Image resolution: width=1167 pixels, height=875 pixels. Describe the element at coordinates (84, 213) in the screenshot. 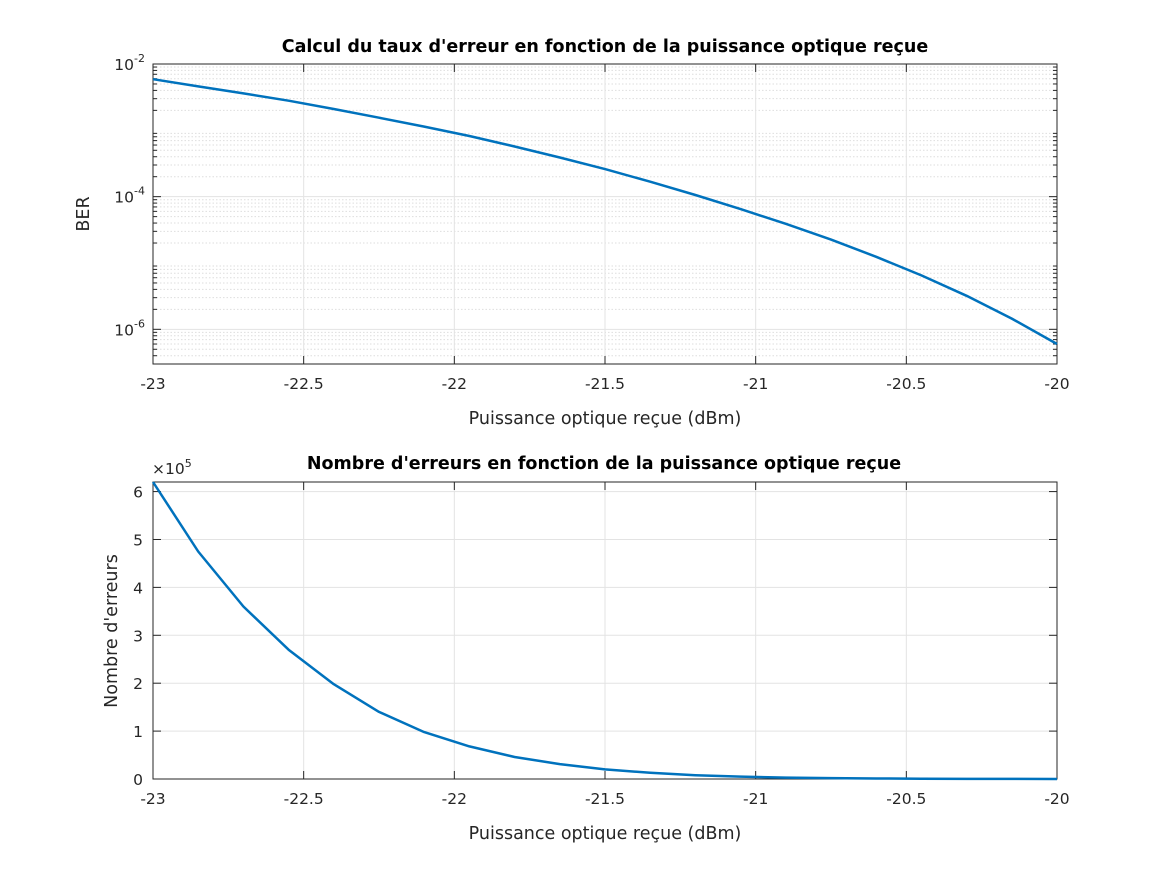

I see `ber-y-axis-label: BER` at that location.